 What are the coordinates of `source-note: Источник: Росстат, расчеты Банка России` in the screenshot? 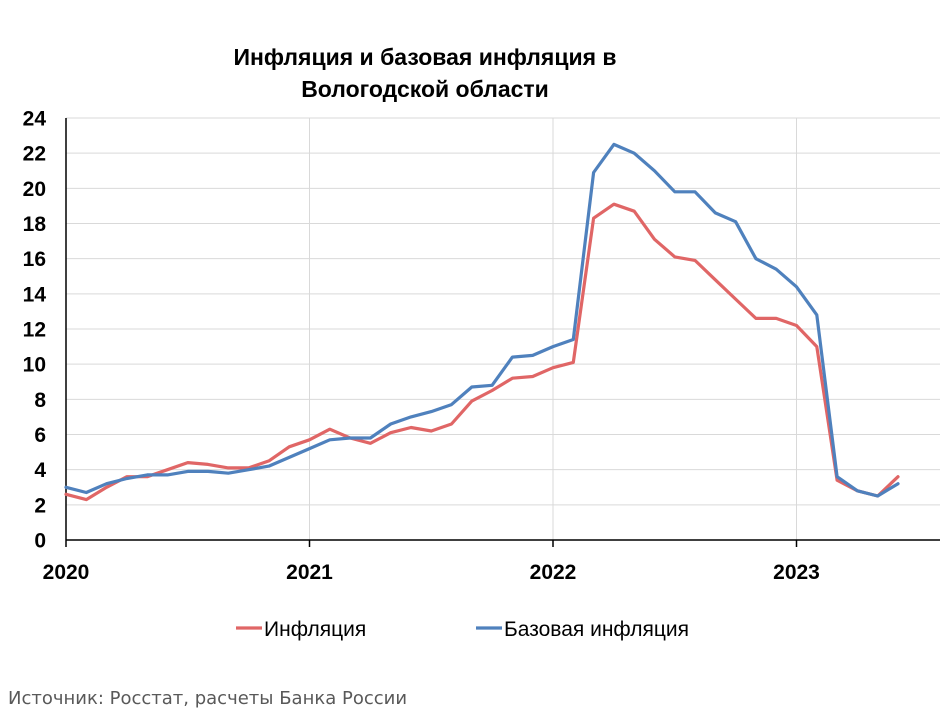 It's located at (207, 698).